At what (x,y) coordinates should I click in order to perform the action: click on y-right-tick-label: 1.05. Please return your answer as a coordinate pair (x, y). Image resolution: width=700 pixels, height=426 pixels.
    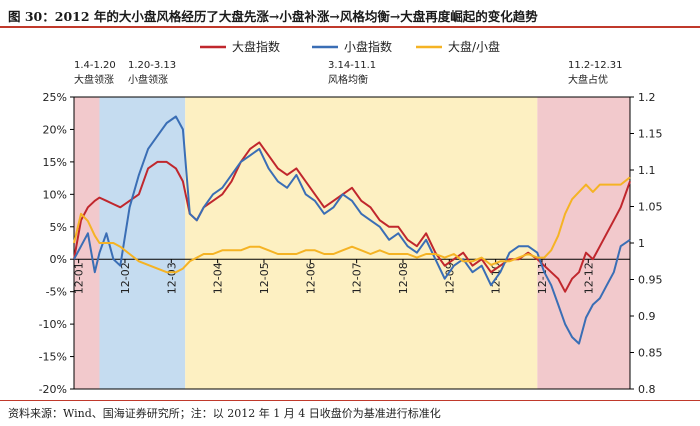
    Looking at the image, I should click on (650, 207).